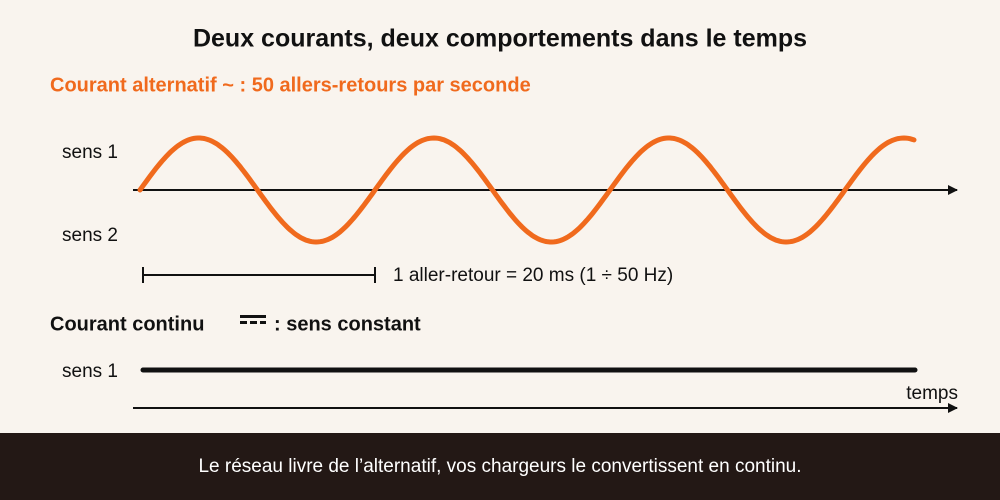 This screenshot has width=1000, height=500. What do you see at coordinates (533, 275) in the screenshot?
I see `period-label: 1 aller-retour = 20 ms (1 ÷ 50 Hz)` at bounding box center [533, 275].